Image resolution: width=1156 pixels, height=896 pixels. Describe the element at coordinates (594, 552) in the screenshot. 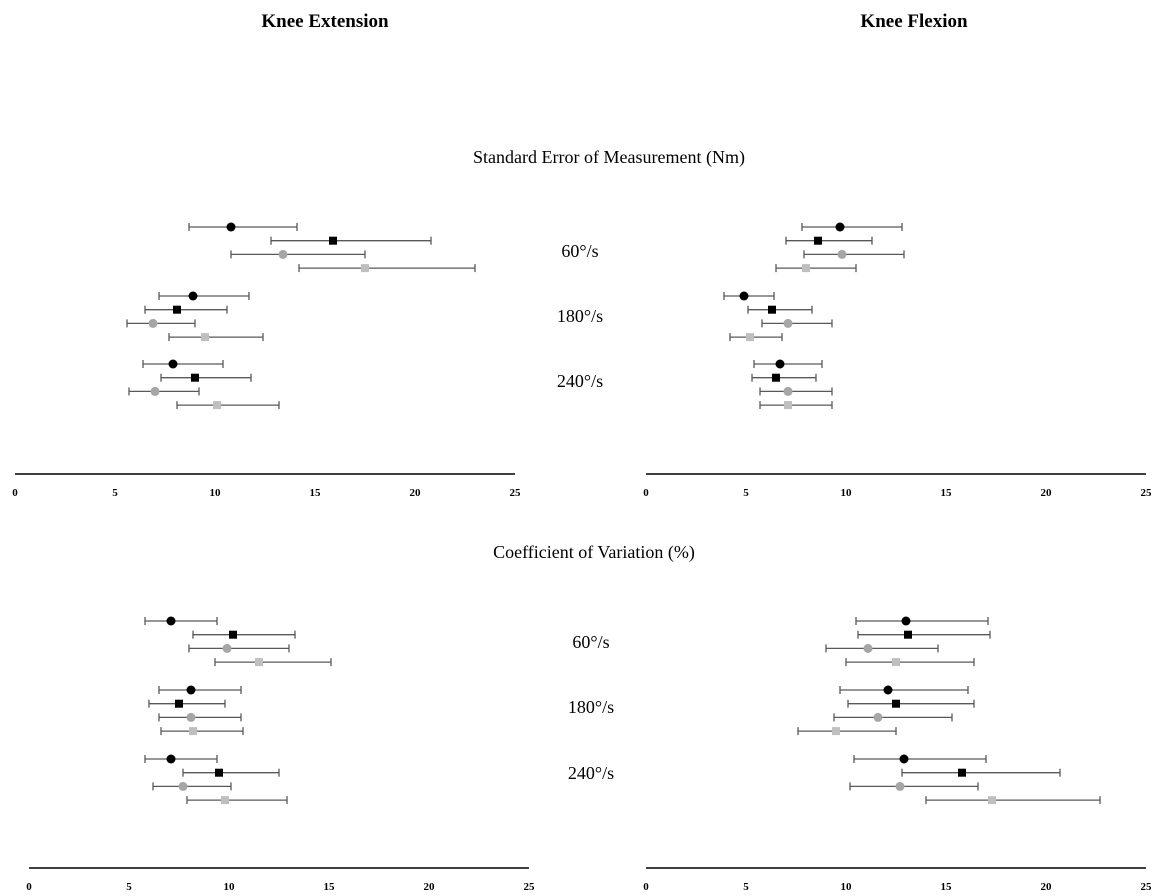

I see `section-title-cv: Coefficient of Variation (%)` at that location.